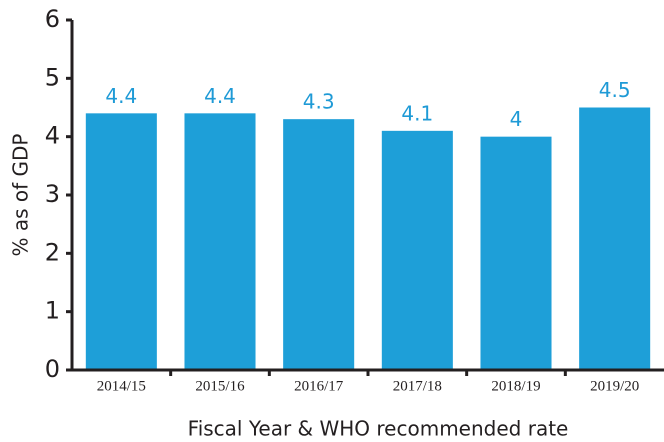 The image size is (664, 442). Describe the element at coordinates (417, 386) in the screenshot. I see `x-tick-label: 2017/18` at that location.